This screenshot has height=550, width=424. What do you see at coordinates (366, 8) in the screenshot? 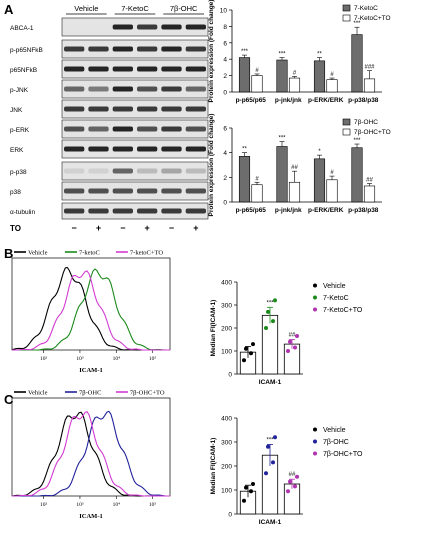
I see `legend-label: 7-KetoC` at bounding box center [366, 8].